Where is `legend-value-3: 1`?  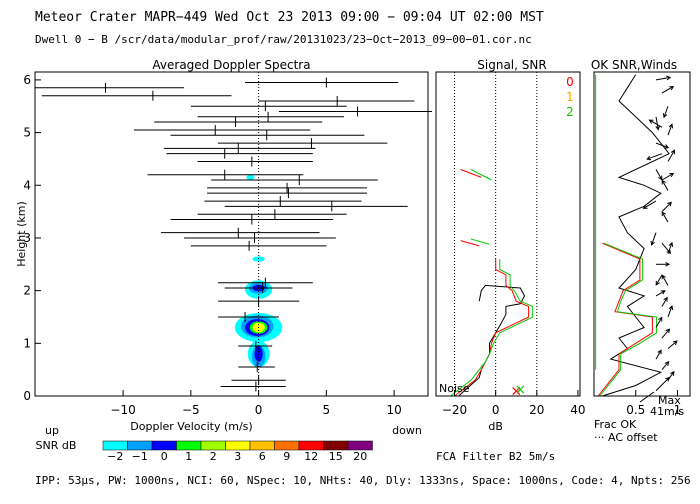
legend-value-3: 1 is located at coordinates (188, 456).